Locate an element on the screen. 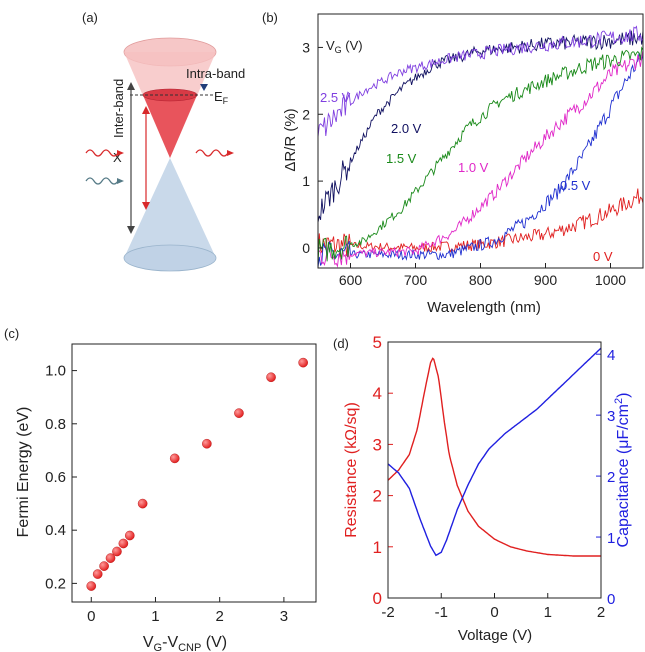 The height and width of the screenshot is (652, 645). panel-d-xlabel: Voltage (V) is located at coordinates (495, 635).